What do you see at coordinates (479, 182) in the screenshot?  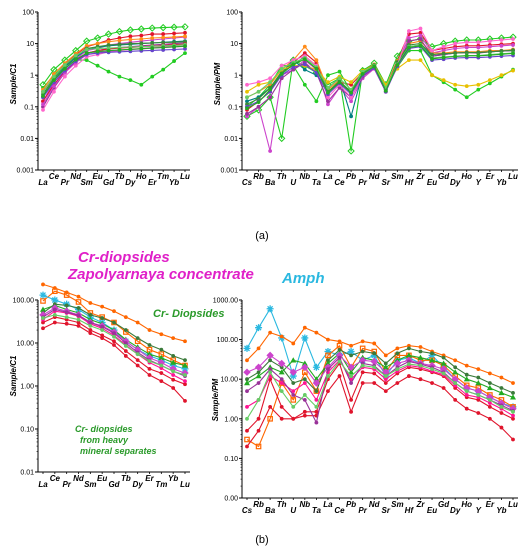 I see `x-tick-label: Y` at bounding box center [479, 182].